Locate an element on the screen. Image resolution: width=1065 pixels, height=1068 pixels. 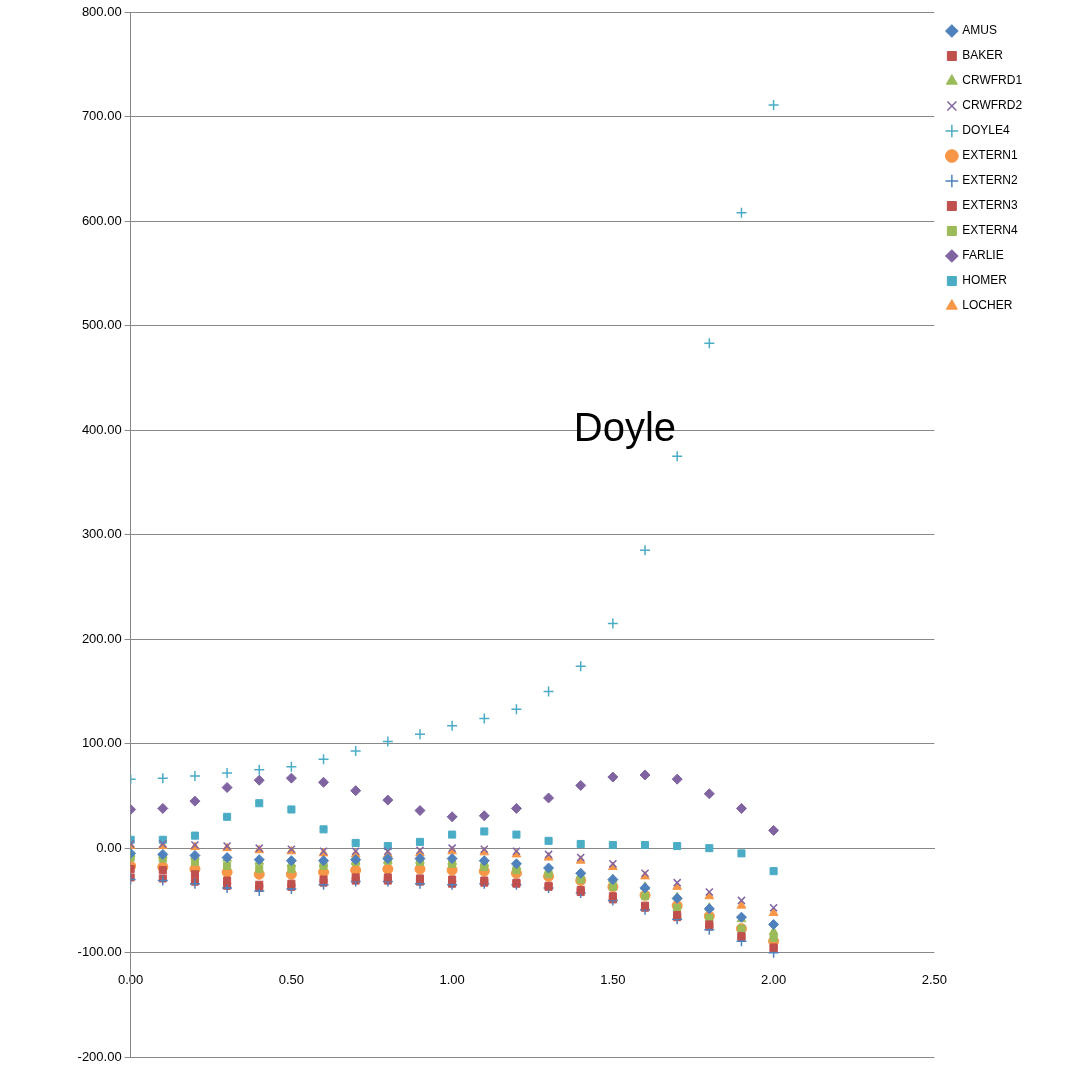
y-tick-label: 500.00 is located at coordinates (101, 325).